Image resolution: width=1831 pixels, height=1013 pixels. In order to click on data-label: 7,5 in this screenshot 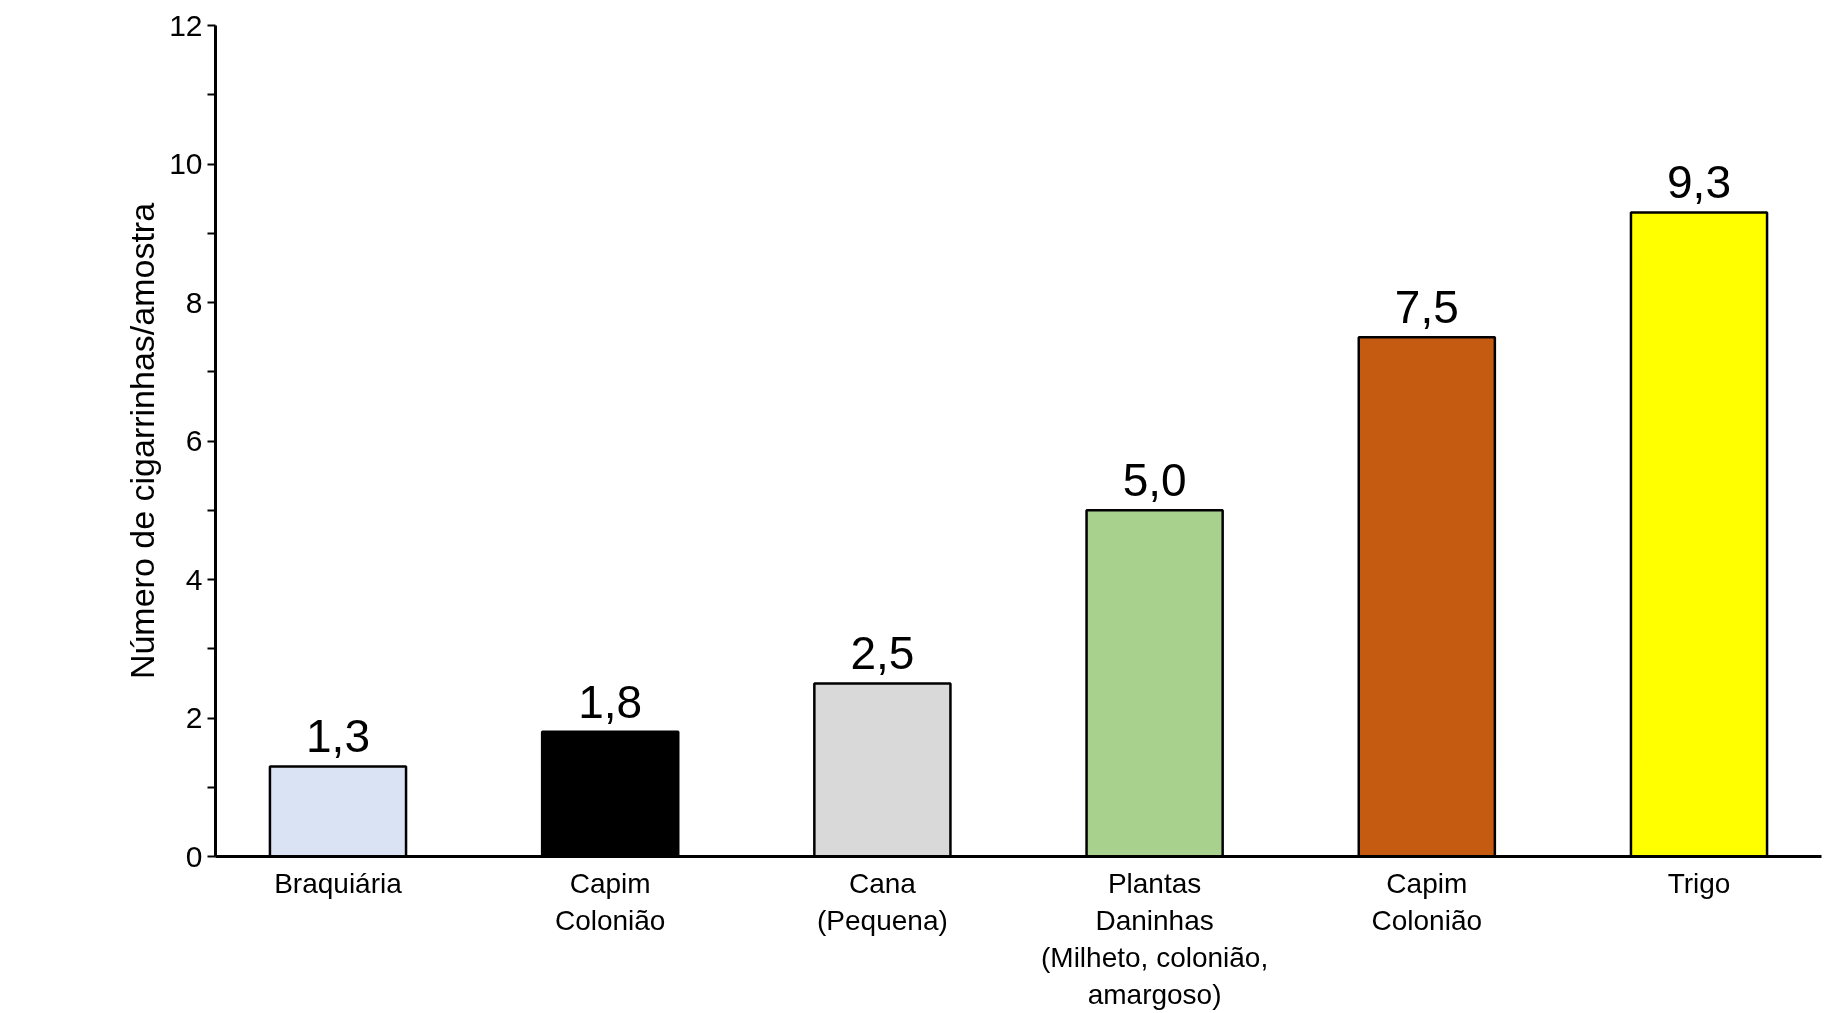, I will do `click(1426, 307)`.